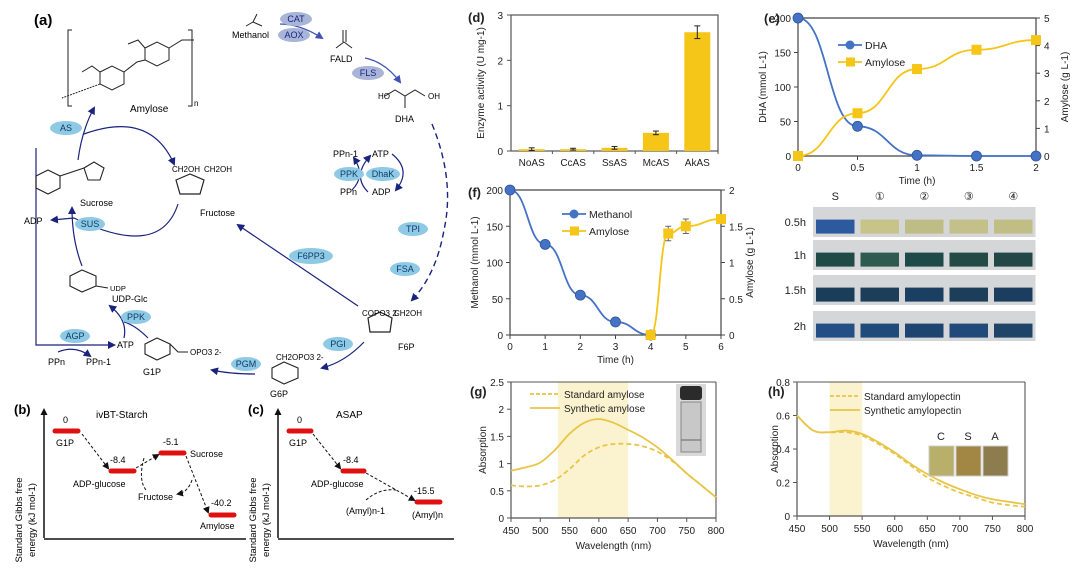 The width and height of the screenshot is (1080, 586). Describe the element at coordinates (117, 321) in the screenshot. I see `arrow-g1p-udpglc` at that location.